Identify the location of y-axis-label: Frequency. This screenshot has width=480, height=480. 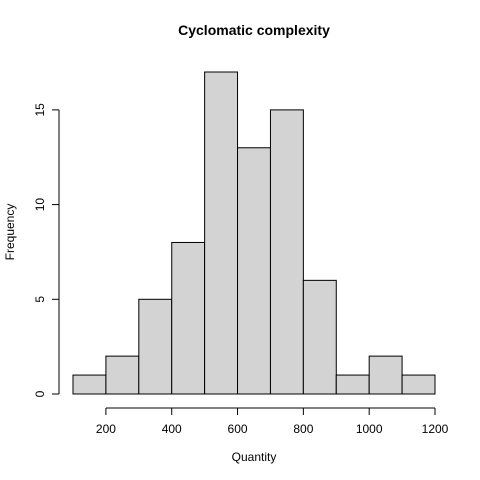
(10, 232).